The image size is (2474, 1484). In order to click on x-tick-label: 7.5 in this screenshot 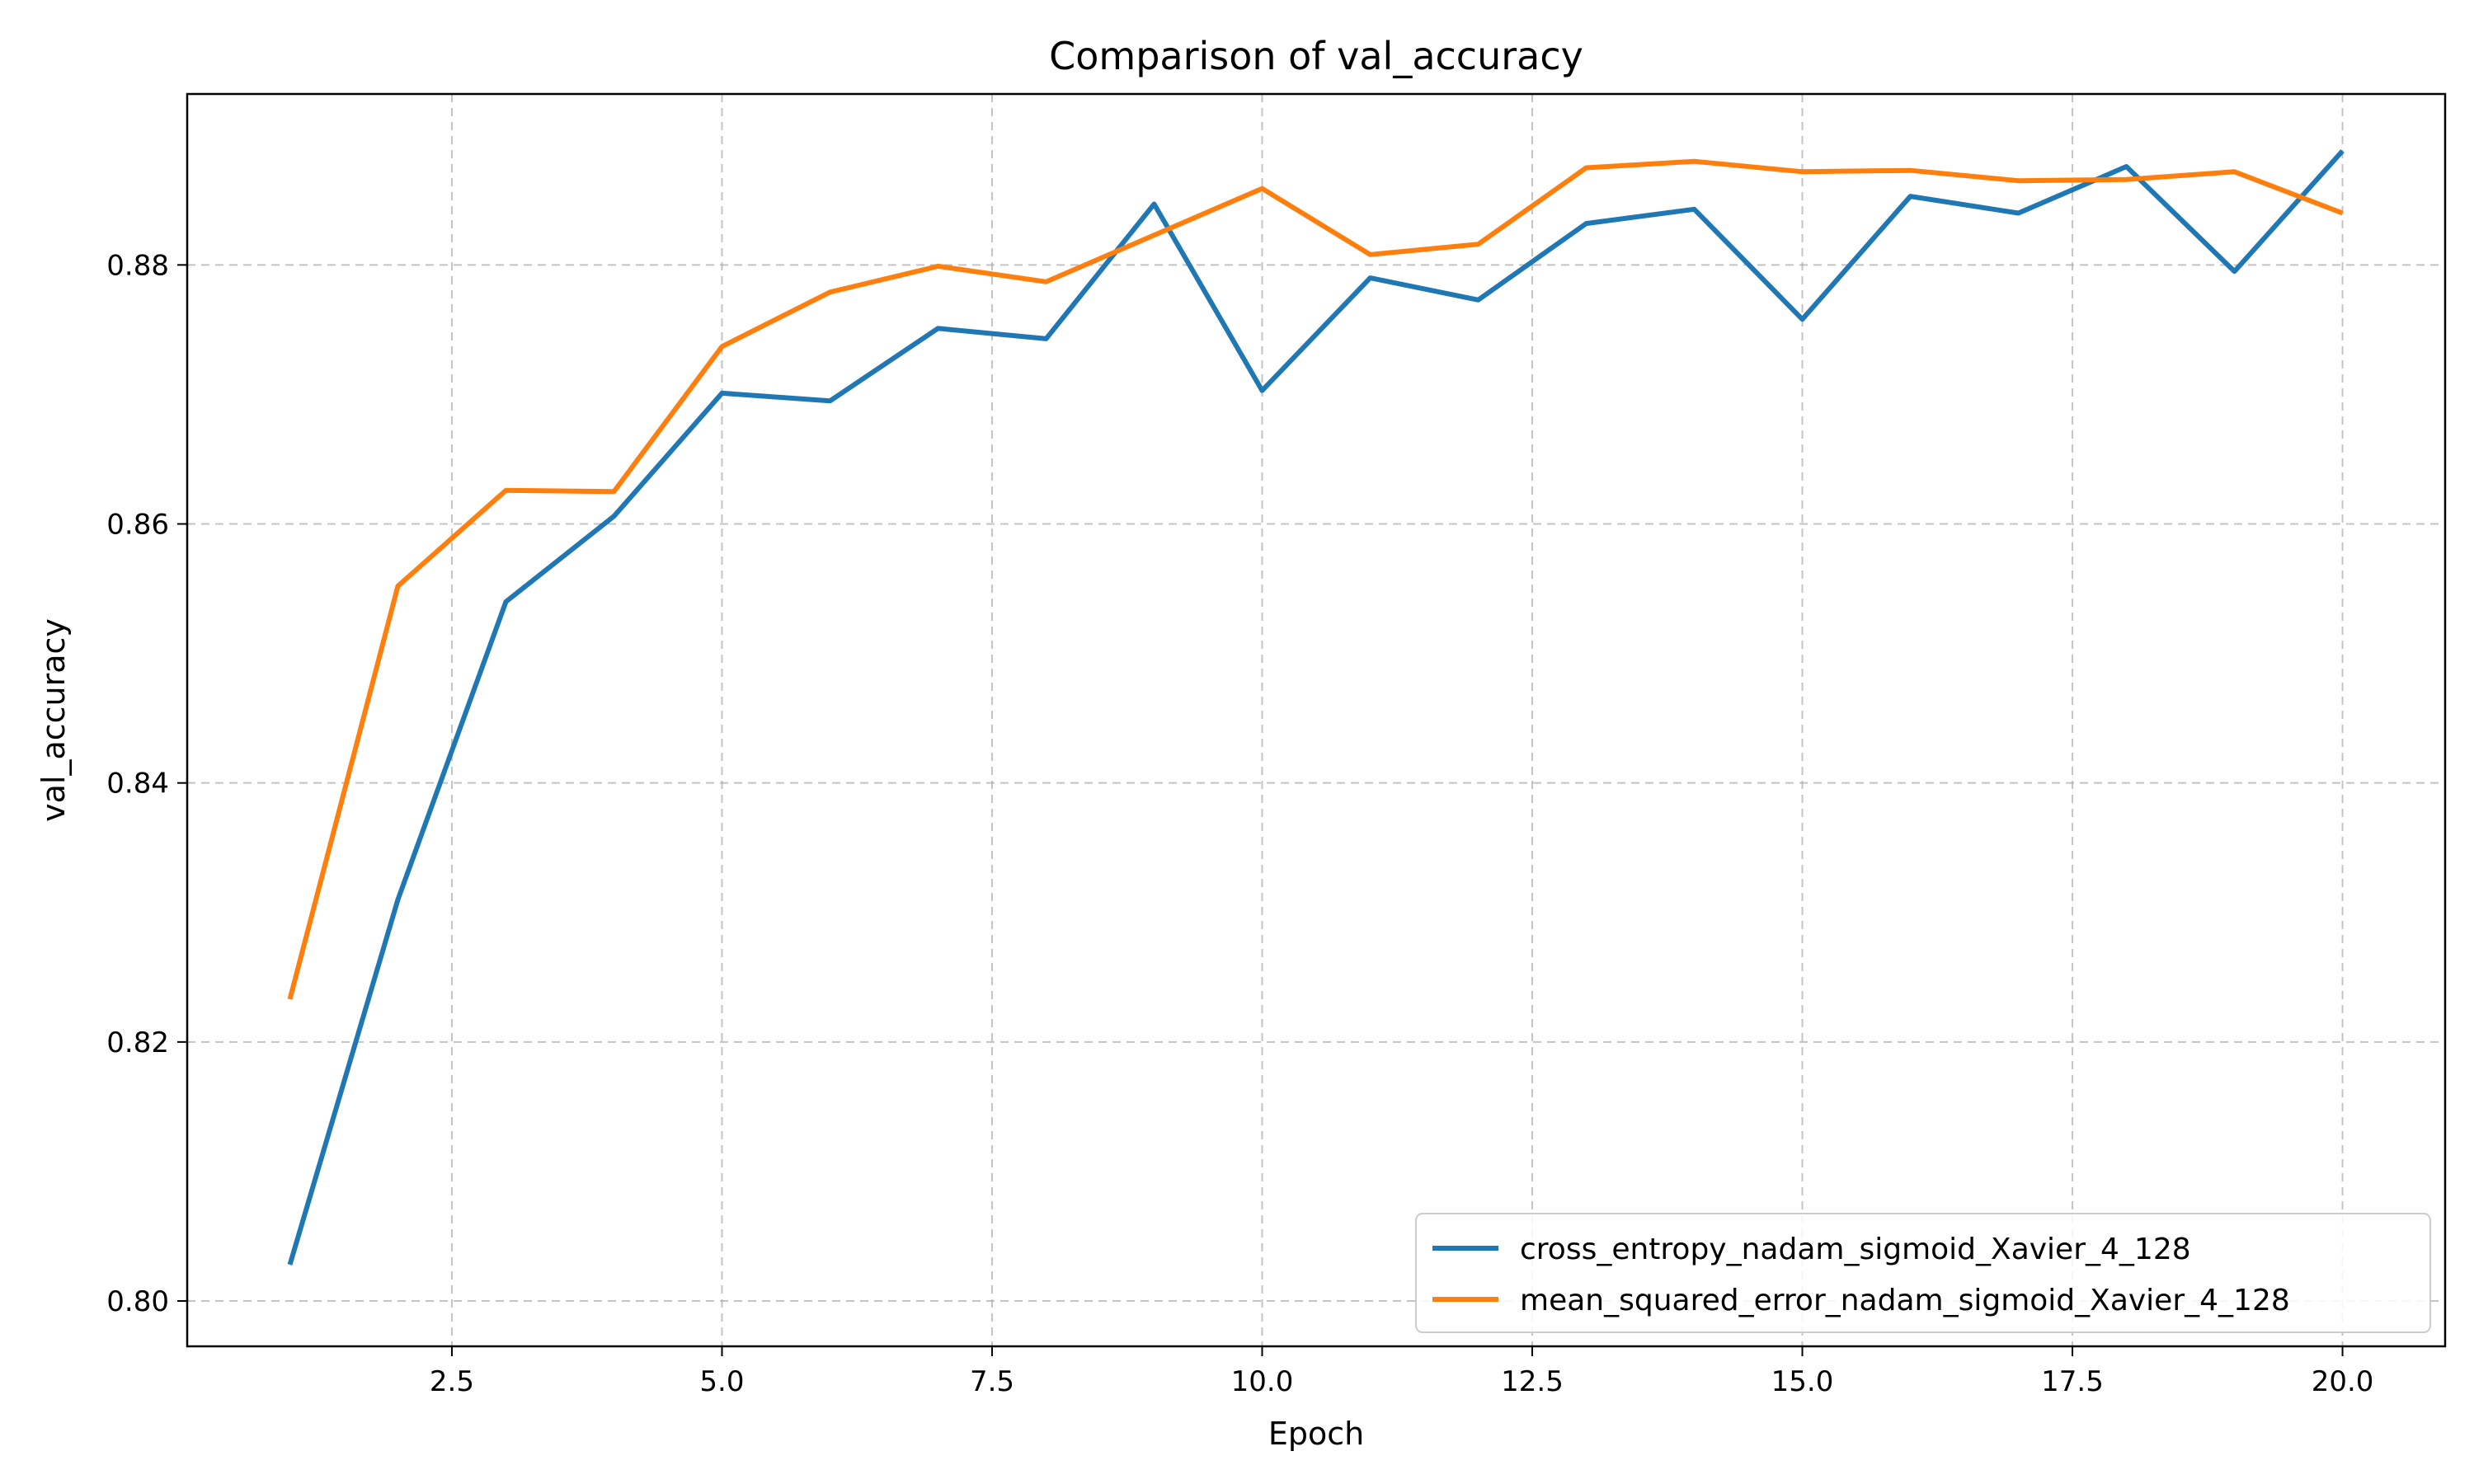, I will do `click(992, 1381)`.